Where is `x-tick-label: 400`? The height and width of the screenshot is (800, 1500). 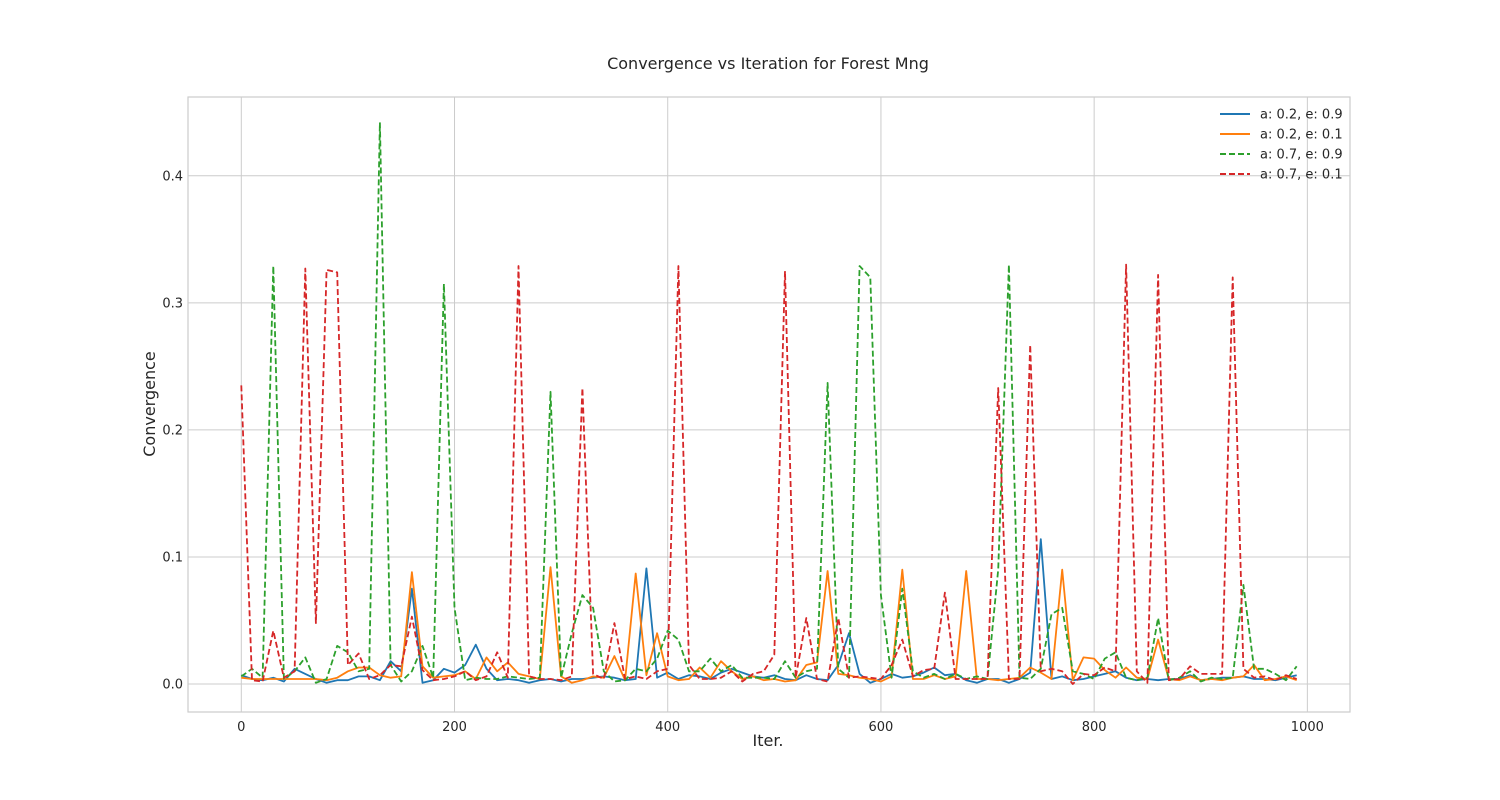 x-tick-label: 400 is located at coordinates (667, 727).